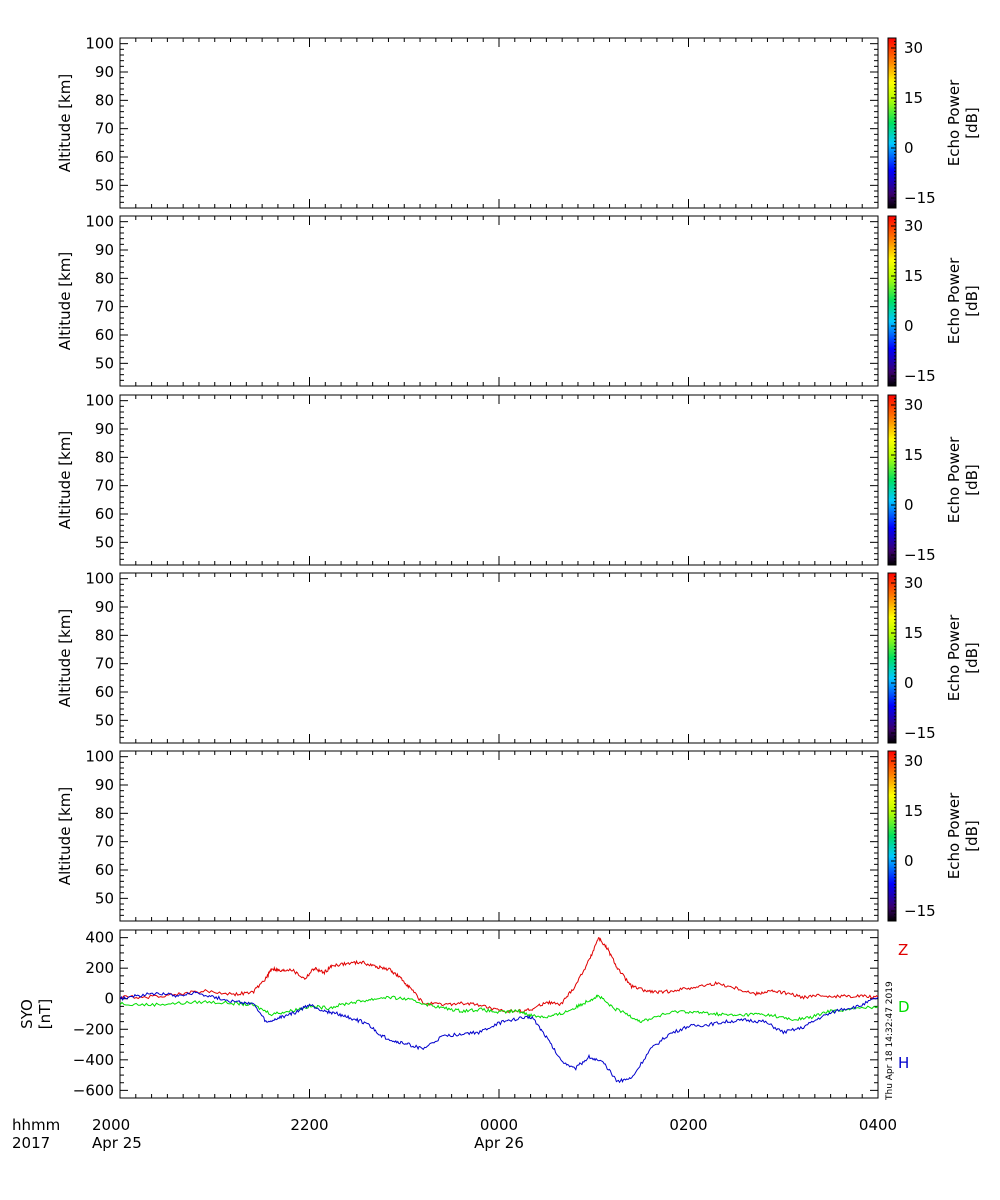 The image size is (1000, 1200). I want to click on x-axis-year-label: 2017, so click(31, 1143).